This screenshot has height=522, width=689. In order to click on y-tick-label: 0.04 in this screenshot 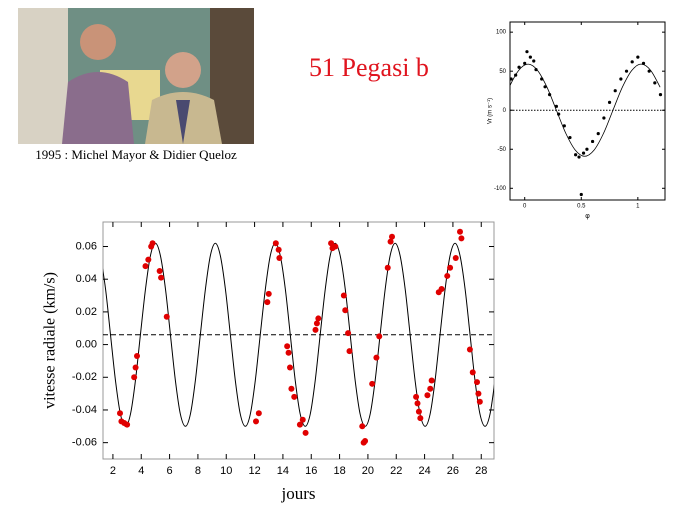, I will do `click(86, 279)`.